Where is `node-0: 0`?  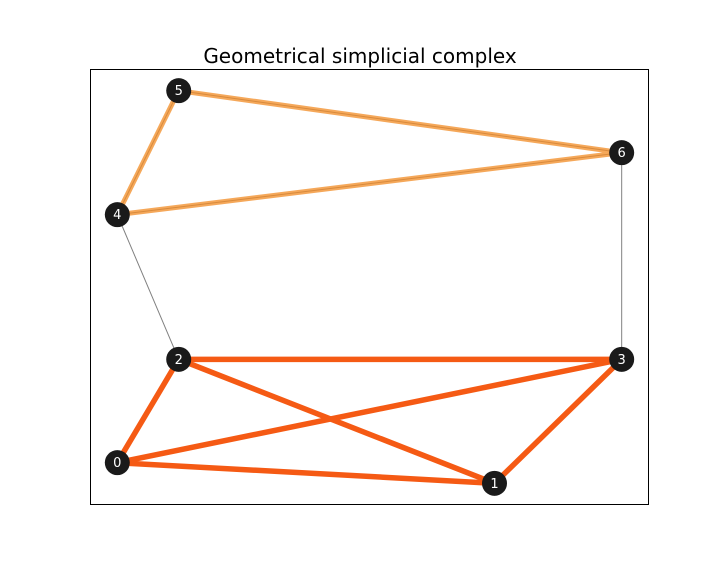
node-0: 0 is located at coordinates (117, 463).